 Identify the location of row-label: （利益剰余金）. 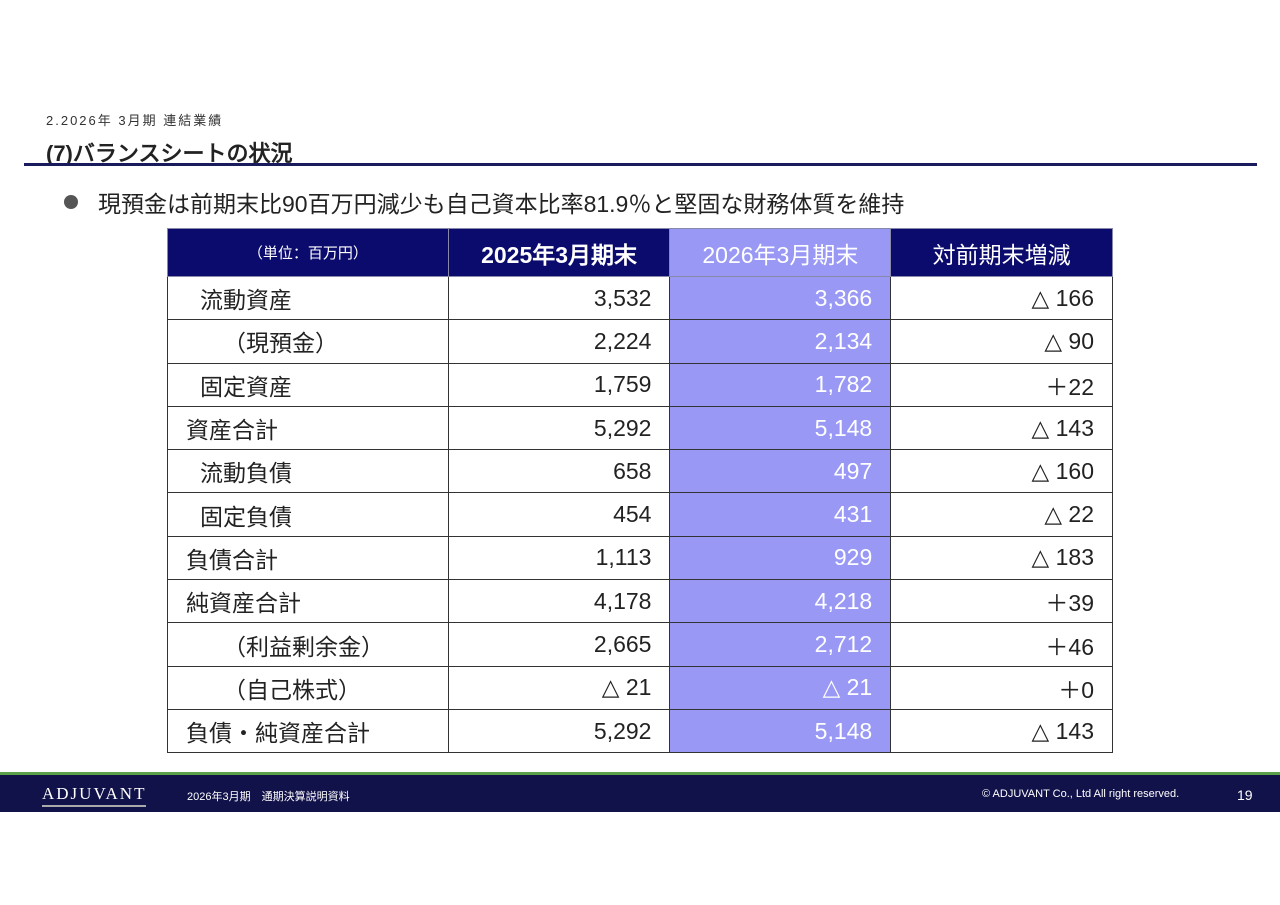
(308, 644).